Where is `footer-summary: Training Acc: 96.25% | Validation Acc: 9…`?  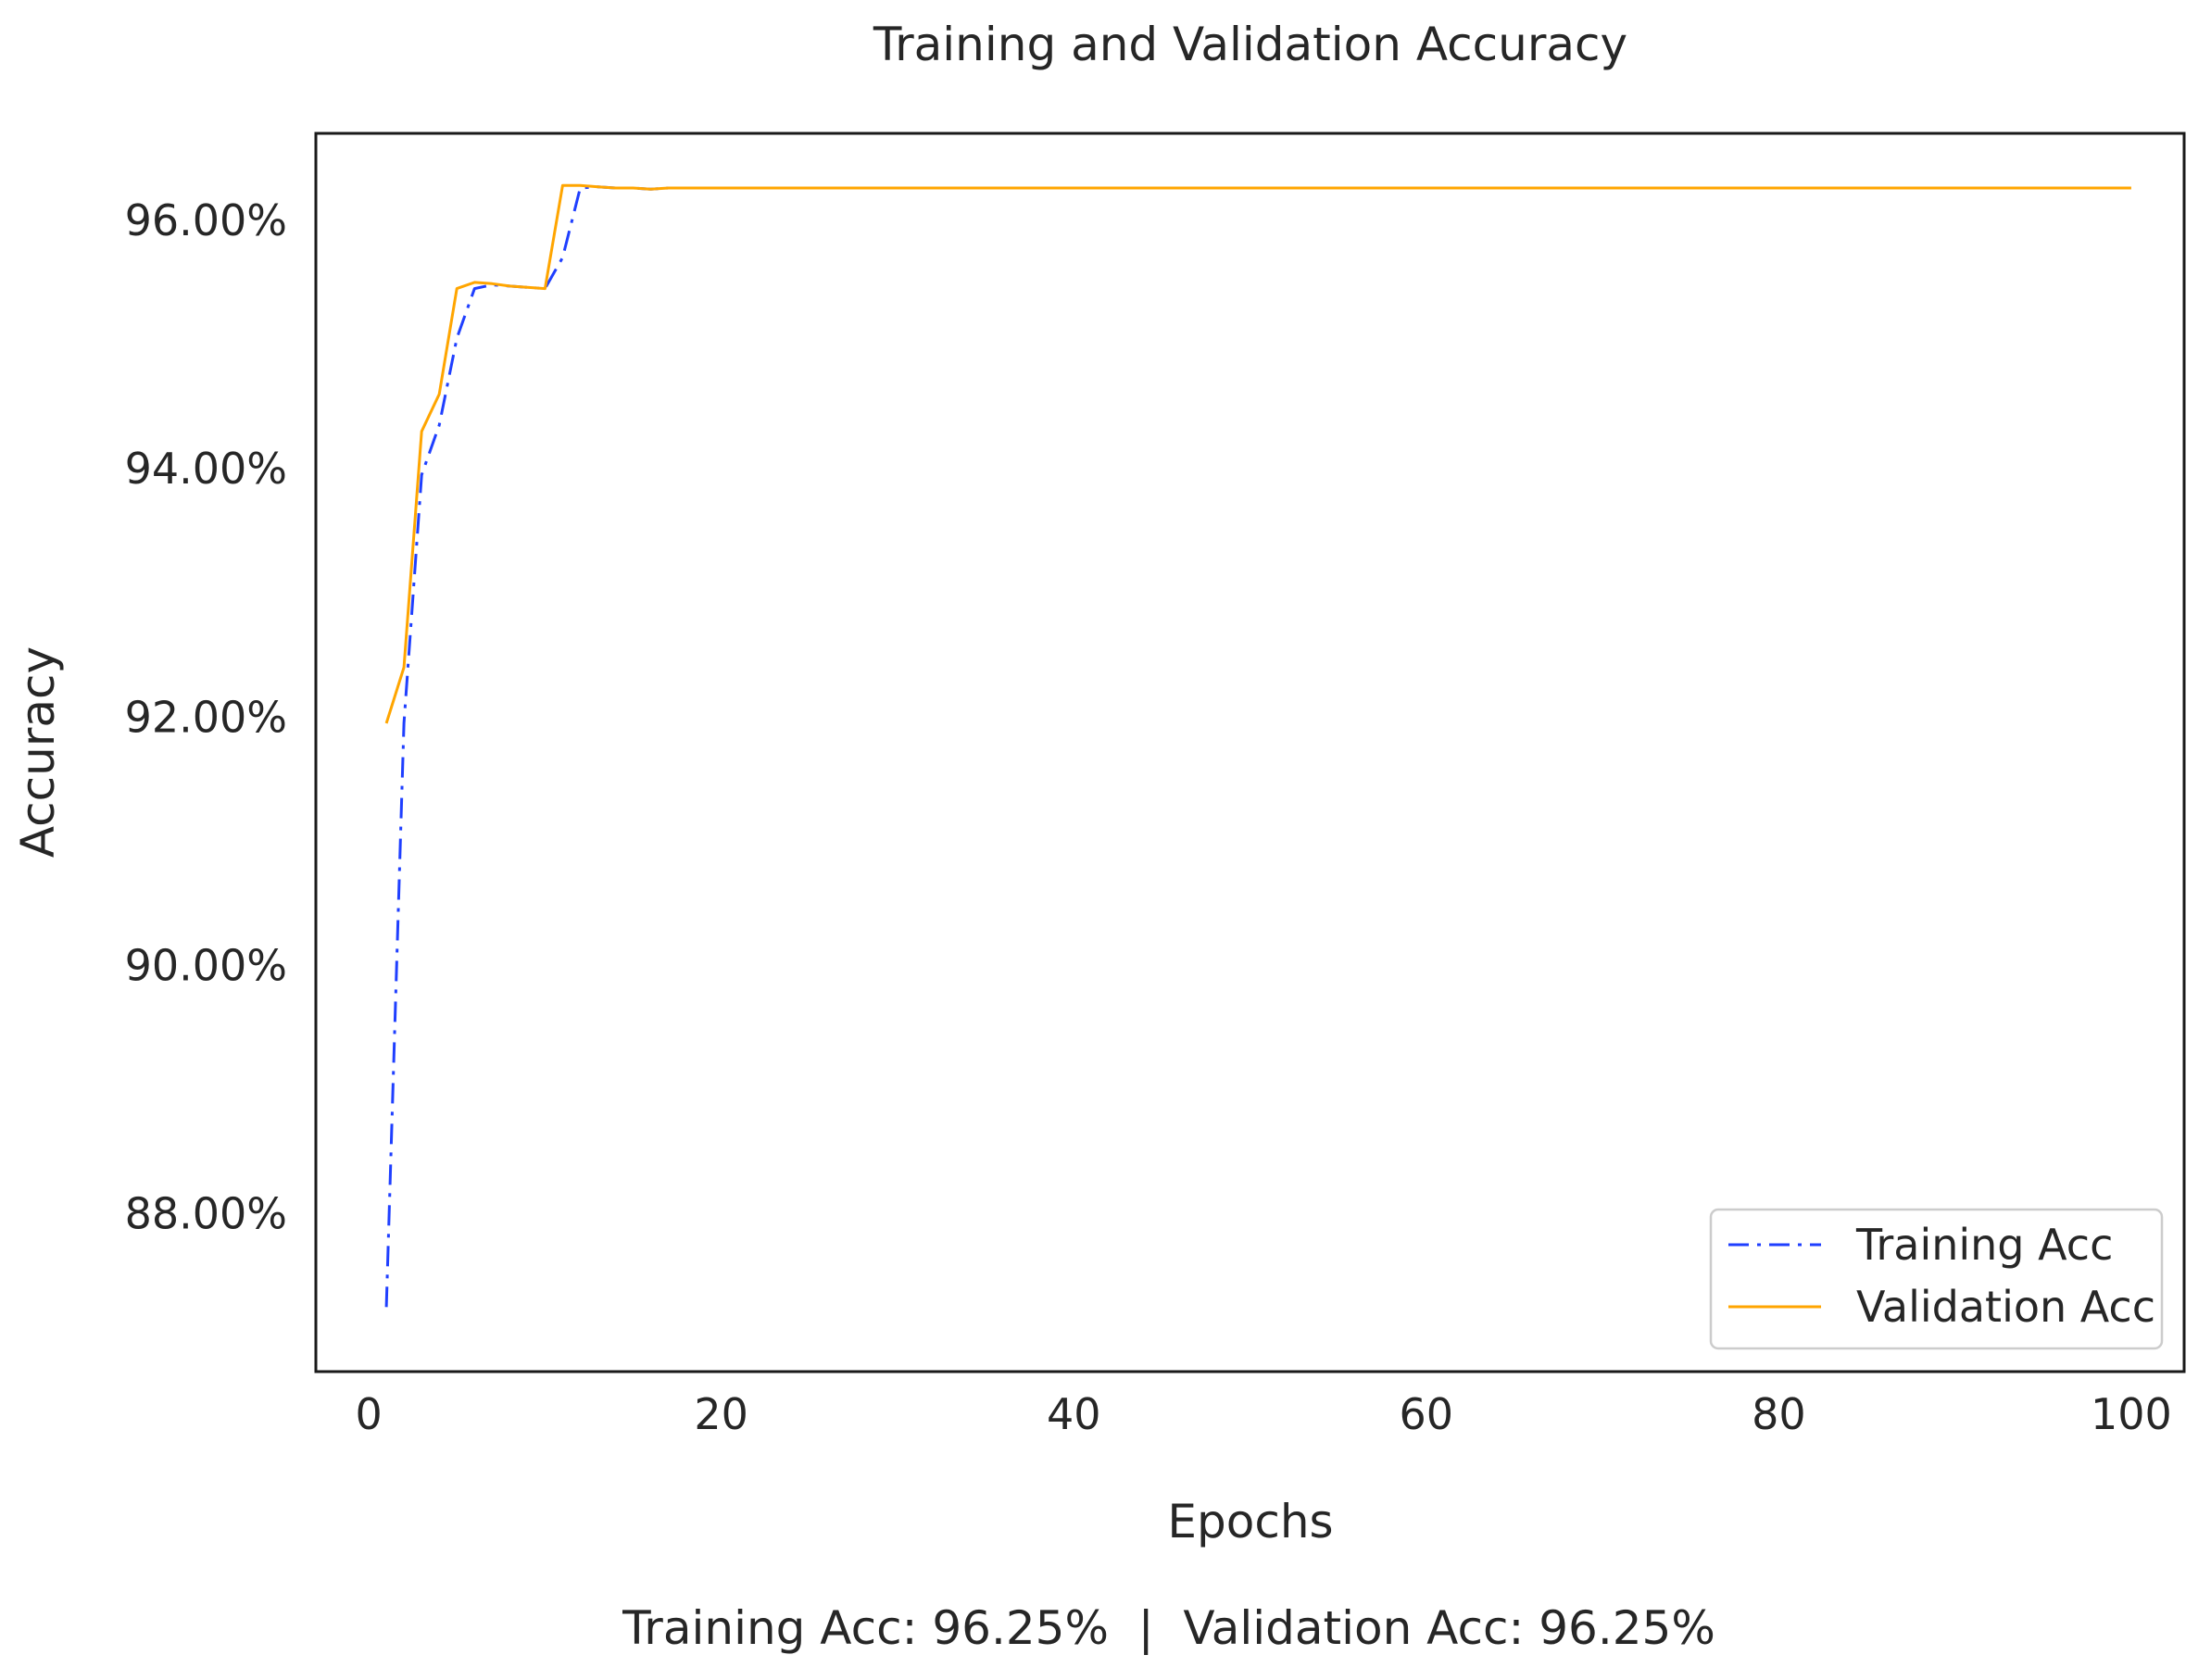 footer-summary: Training Acc: 96.25% | Validation Acc: 9… is located at coordinates (1169, 1628).